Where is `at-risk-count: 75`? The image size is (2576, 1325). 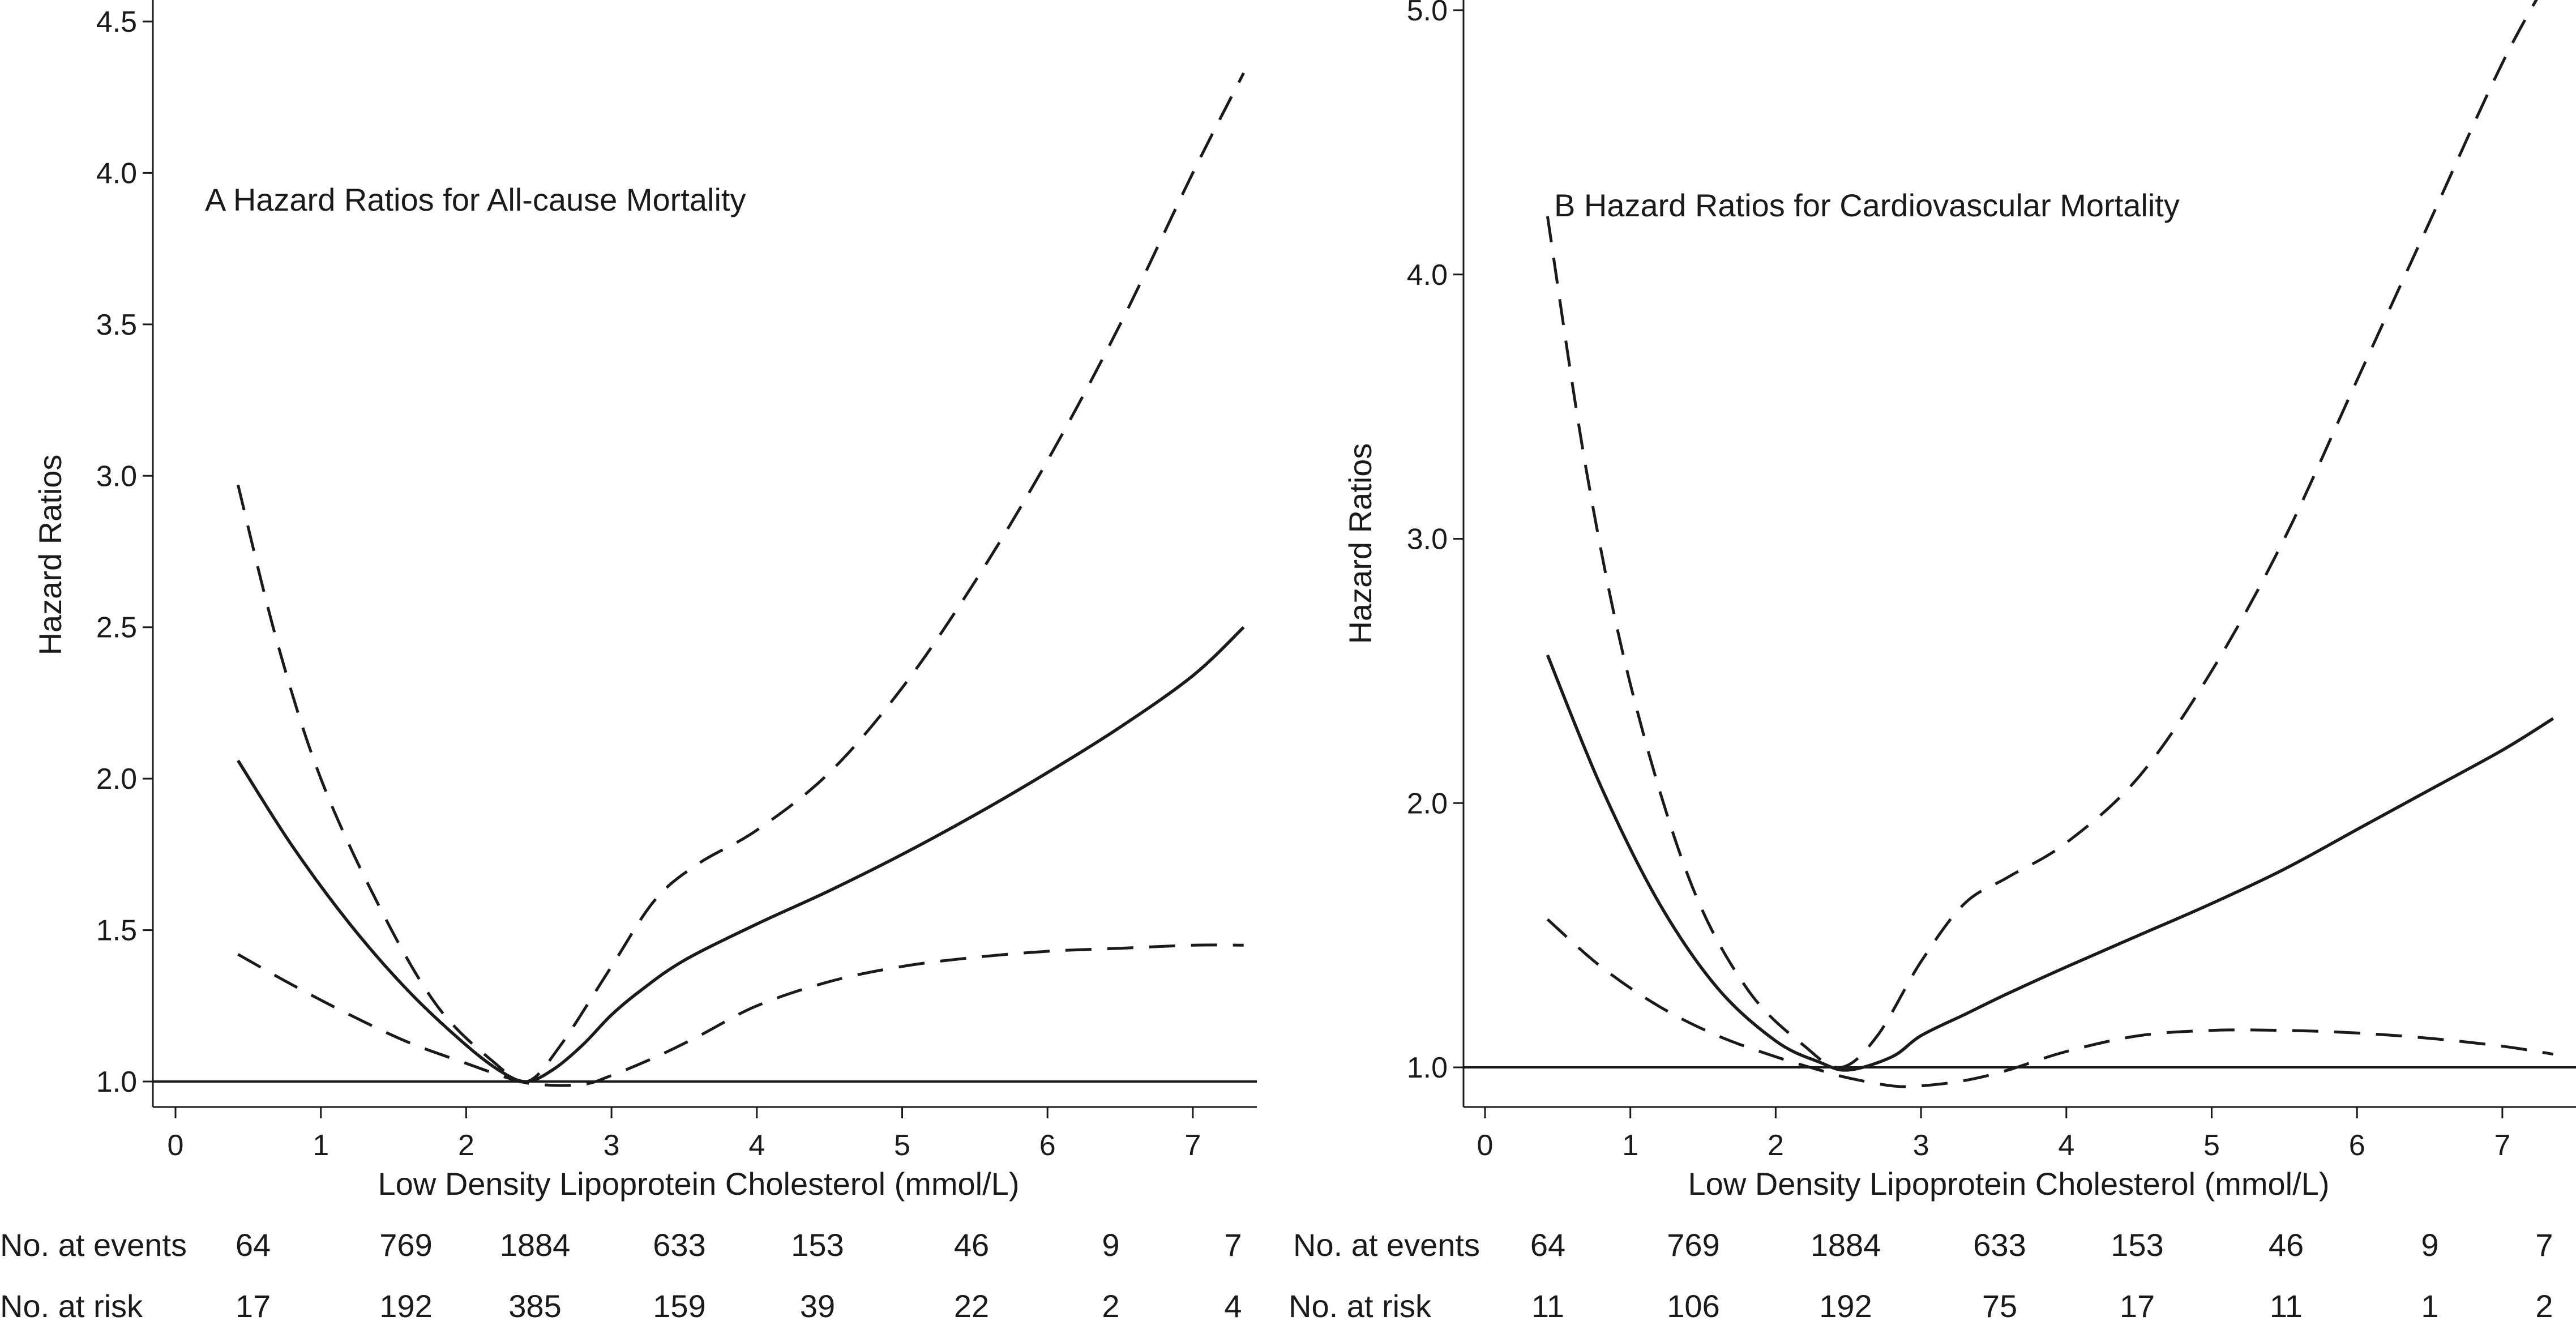
at-risk-count: 75 is located at coordinates (1999, 1306).